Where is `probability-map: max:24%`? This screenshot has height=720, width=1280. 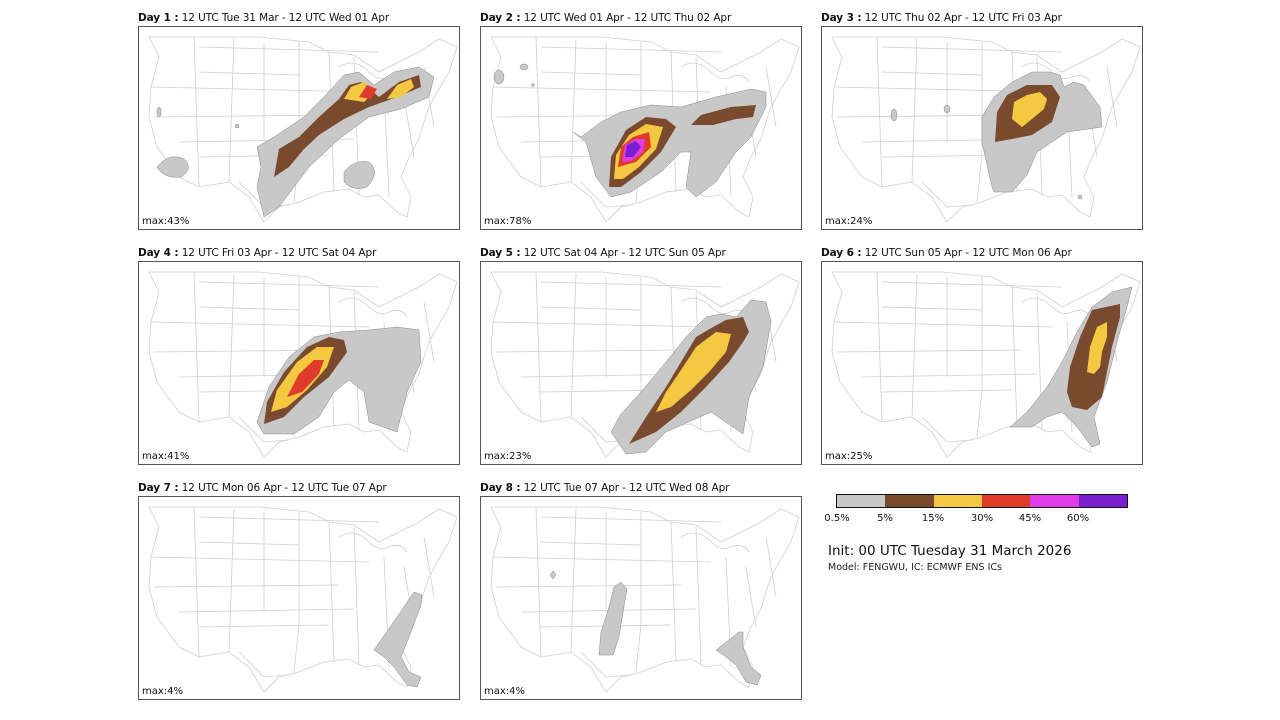
probability-map: max:24% is located at coordinates (982, 128).